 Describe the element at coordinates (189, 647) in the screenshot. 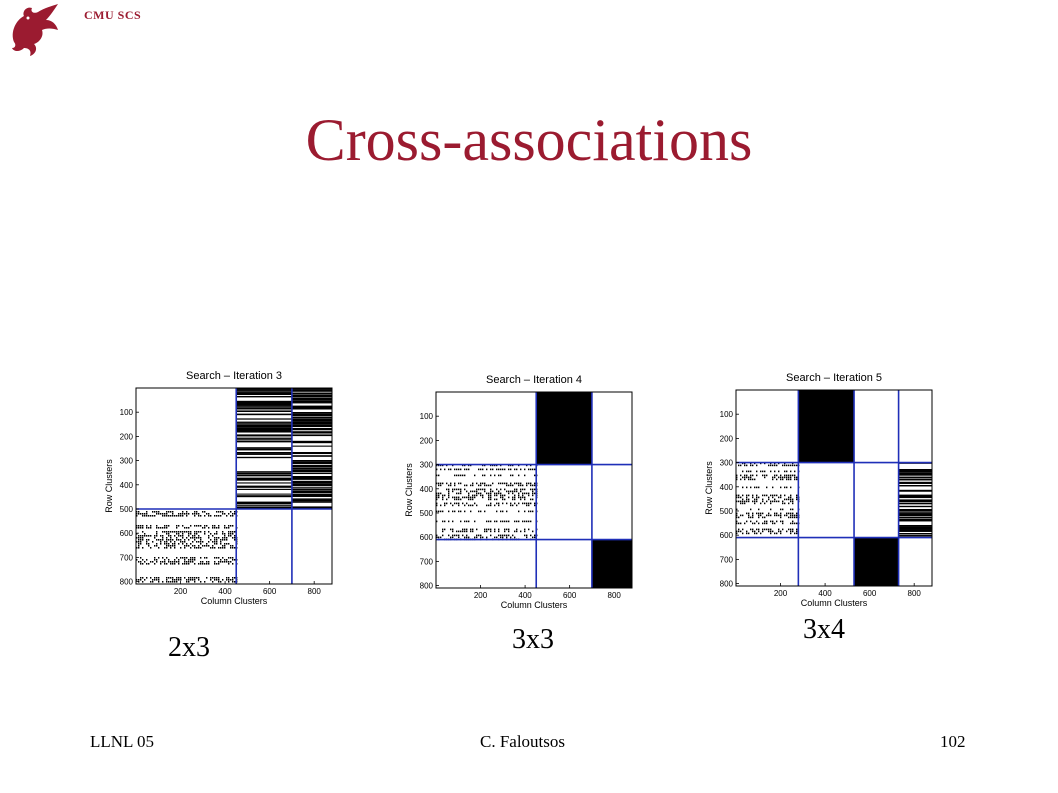

I see `caption-iteration-3: 2x3` at that location.